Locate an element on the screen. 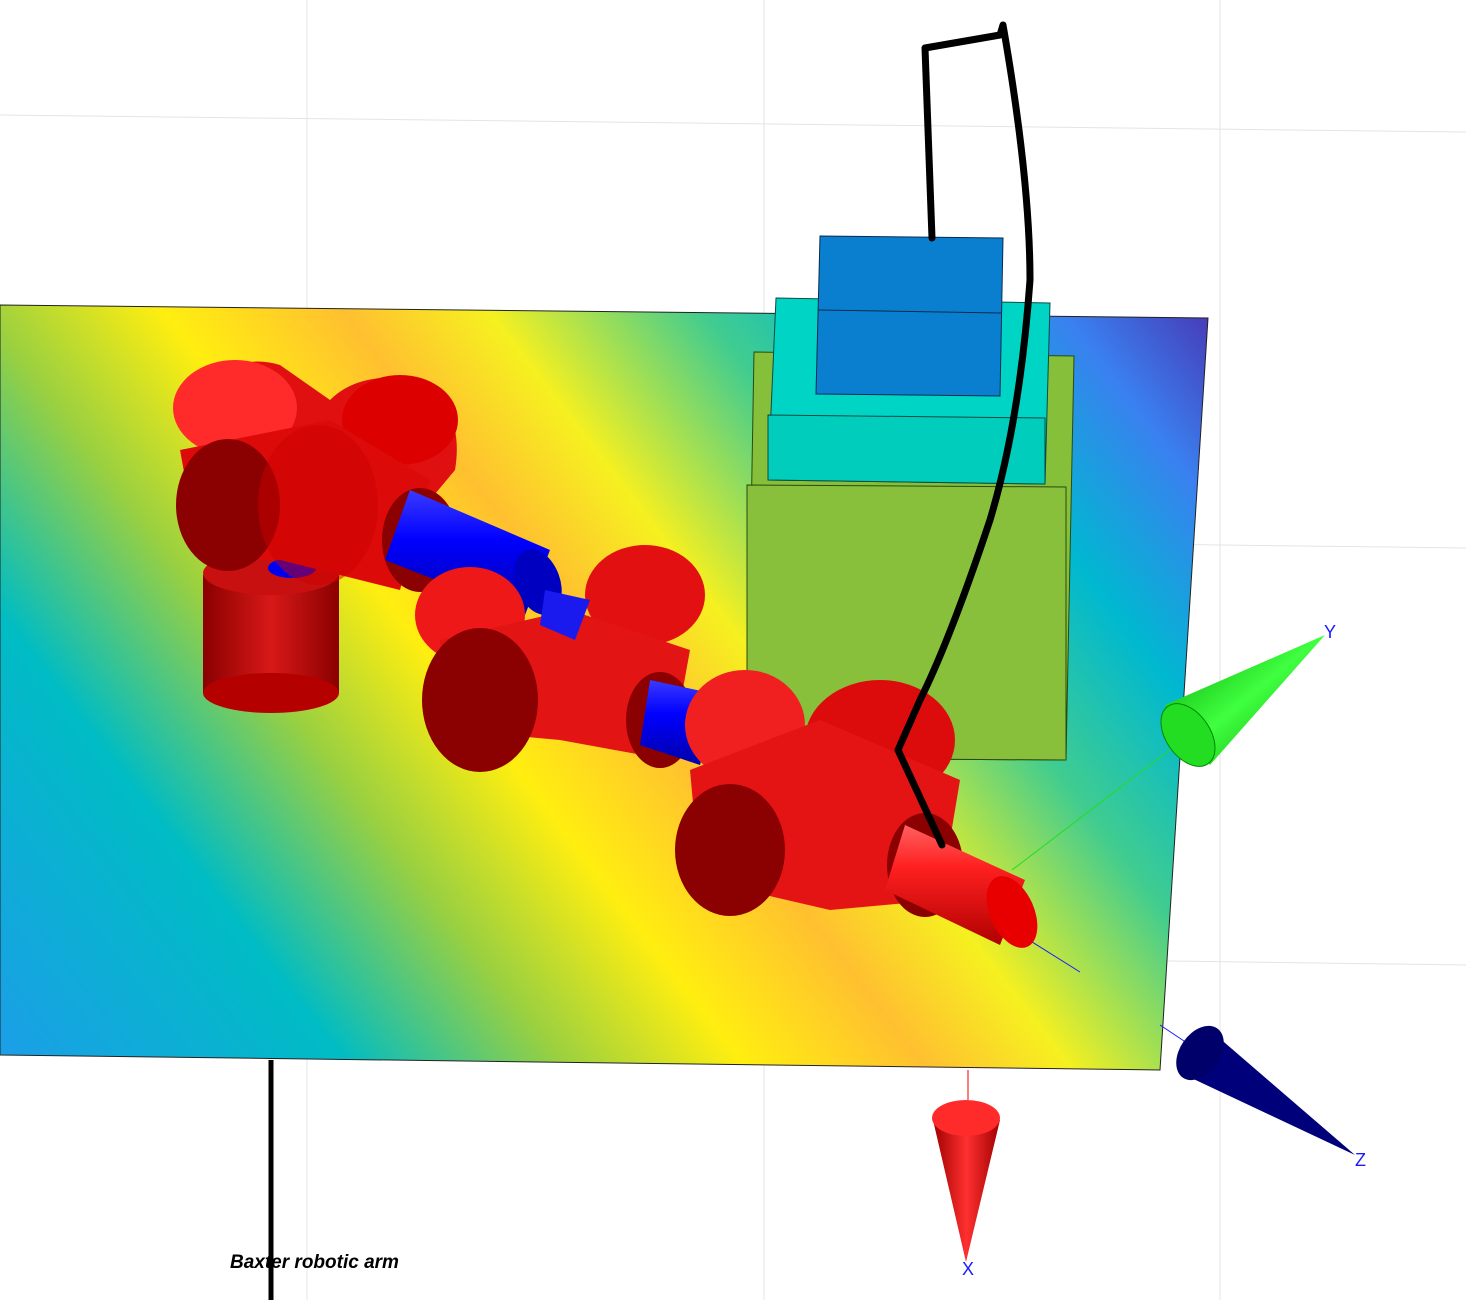 Image resolution: width=1466 pixels, height=1300 pixels. y-axis-label: Y is located at coordinates (1330, 632).